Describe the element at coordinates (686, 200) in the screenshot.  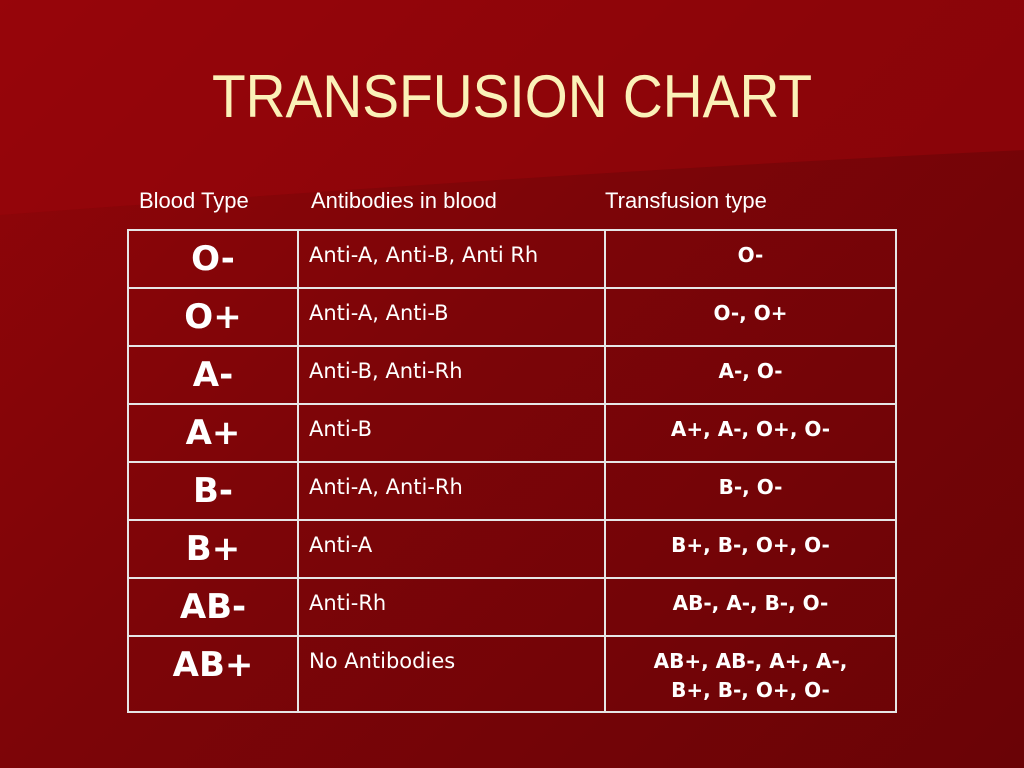
I see `header-transfusion-type: Transfusion type` at that location.